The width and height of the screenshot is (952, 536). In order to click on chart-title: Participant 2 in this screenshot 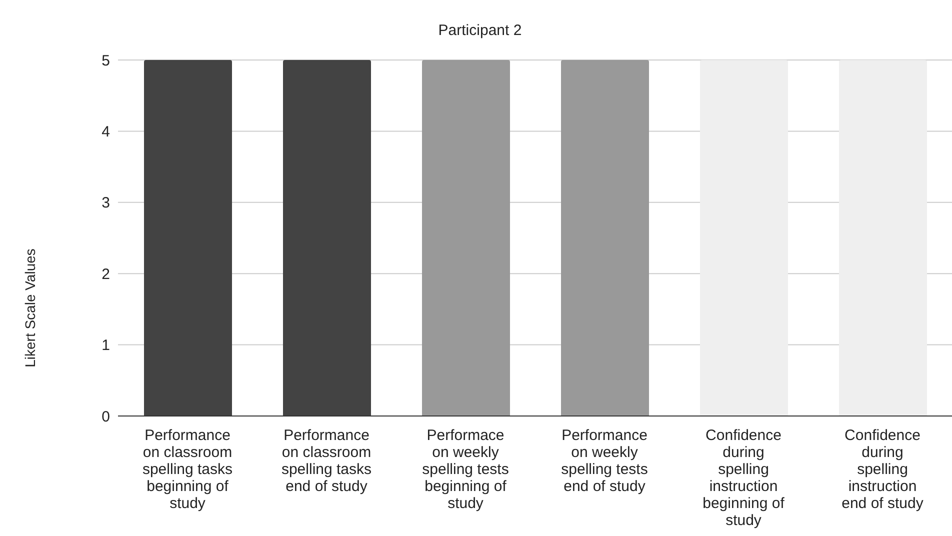, I will do `click(480, 30)`.